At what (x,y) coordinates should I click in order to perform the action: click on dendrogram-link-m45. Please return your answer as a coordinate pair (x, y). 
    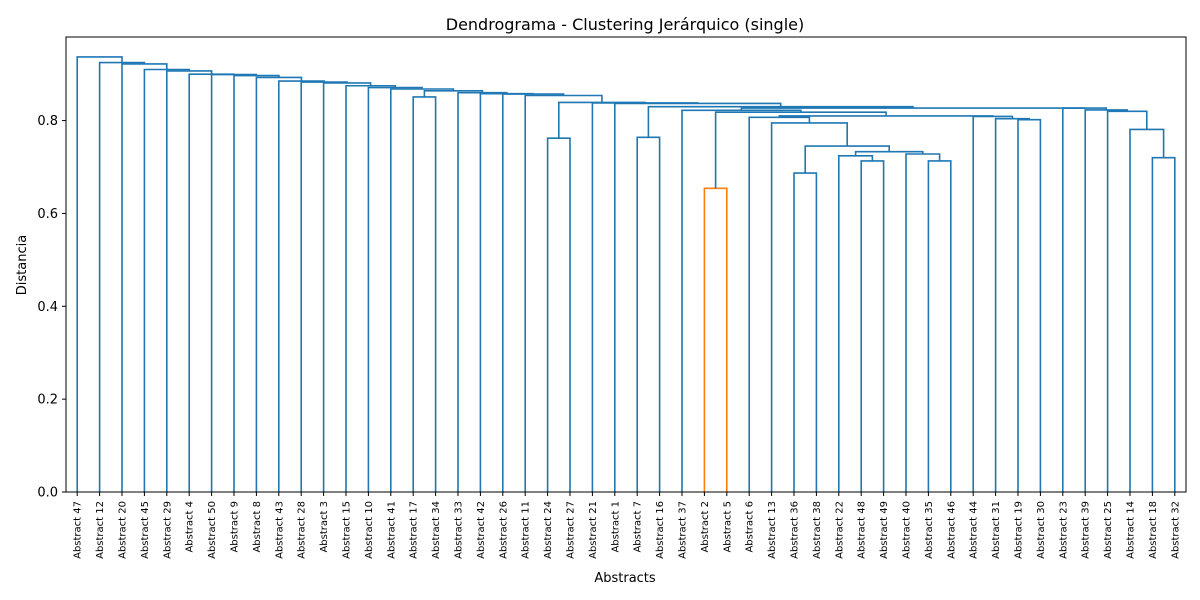
    Looking at the image, I should click on (189, 281).